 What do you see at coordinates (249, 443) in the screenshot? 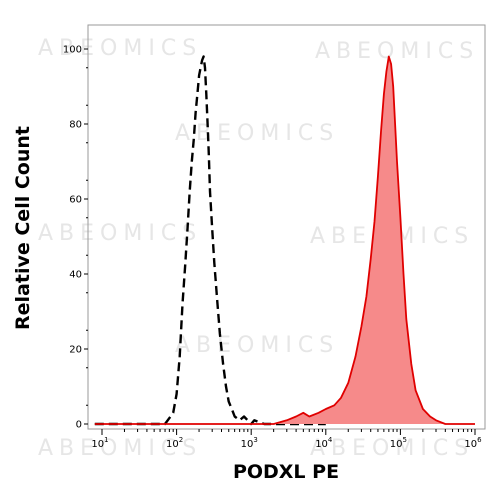
I see `x-tick-label-2: 10³` at bounding box center [249, 443].